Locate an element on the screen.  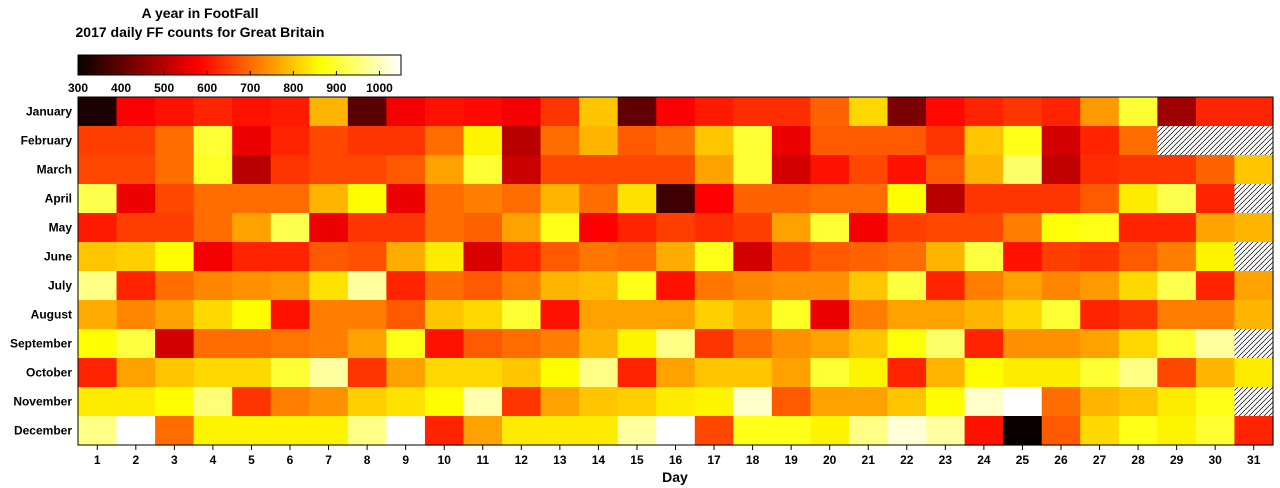
y-tick-label: June is located at coordinates (58, 257).